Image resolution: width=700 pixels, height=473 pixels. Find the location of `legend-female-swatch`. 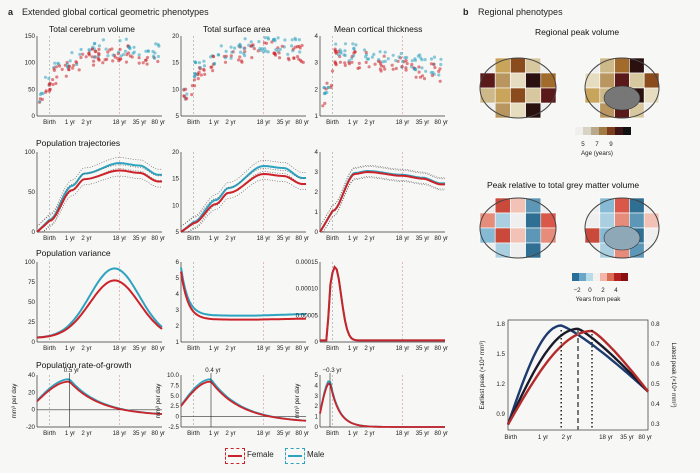

legend-female-swatch is located at coordinates (235, 456).